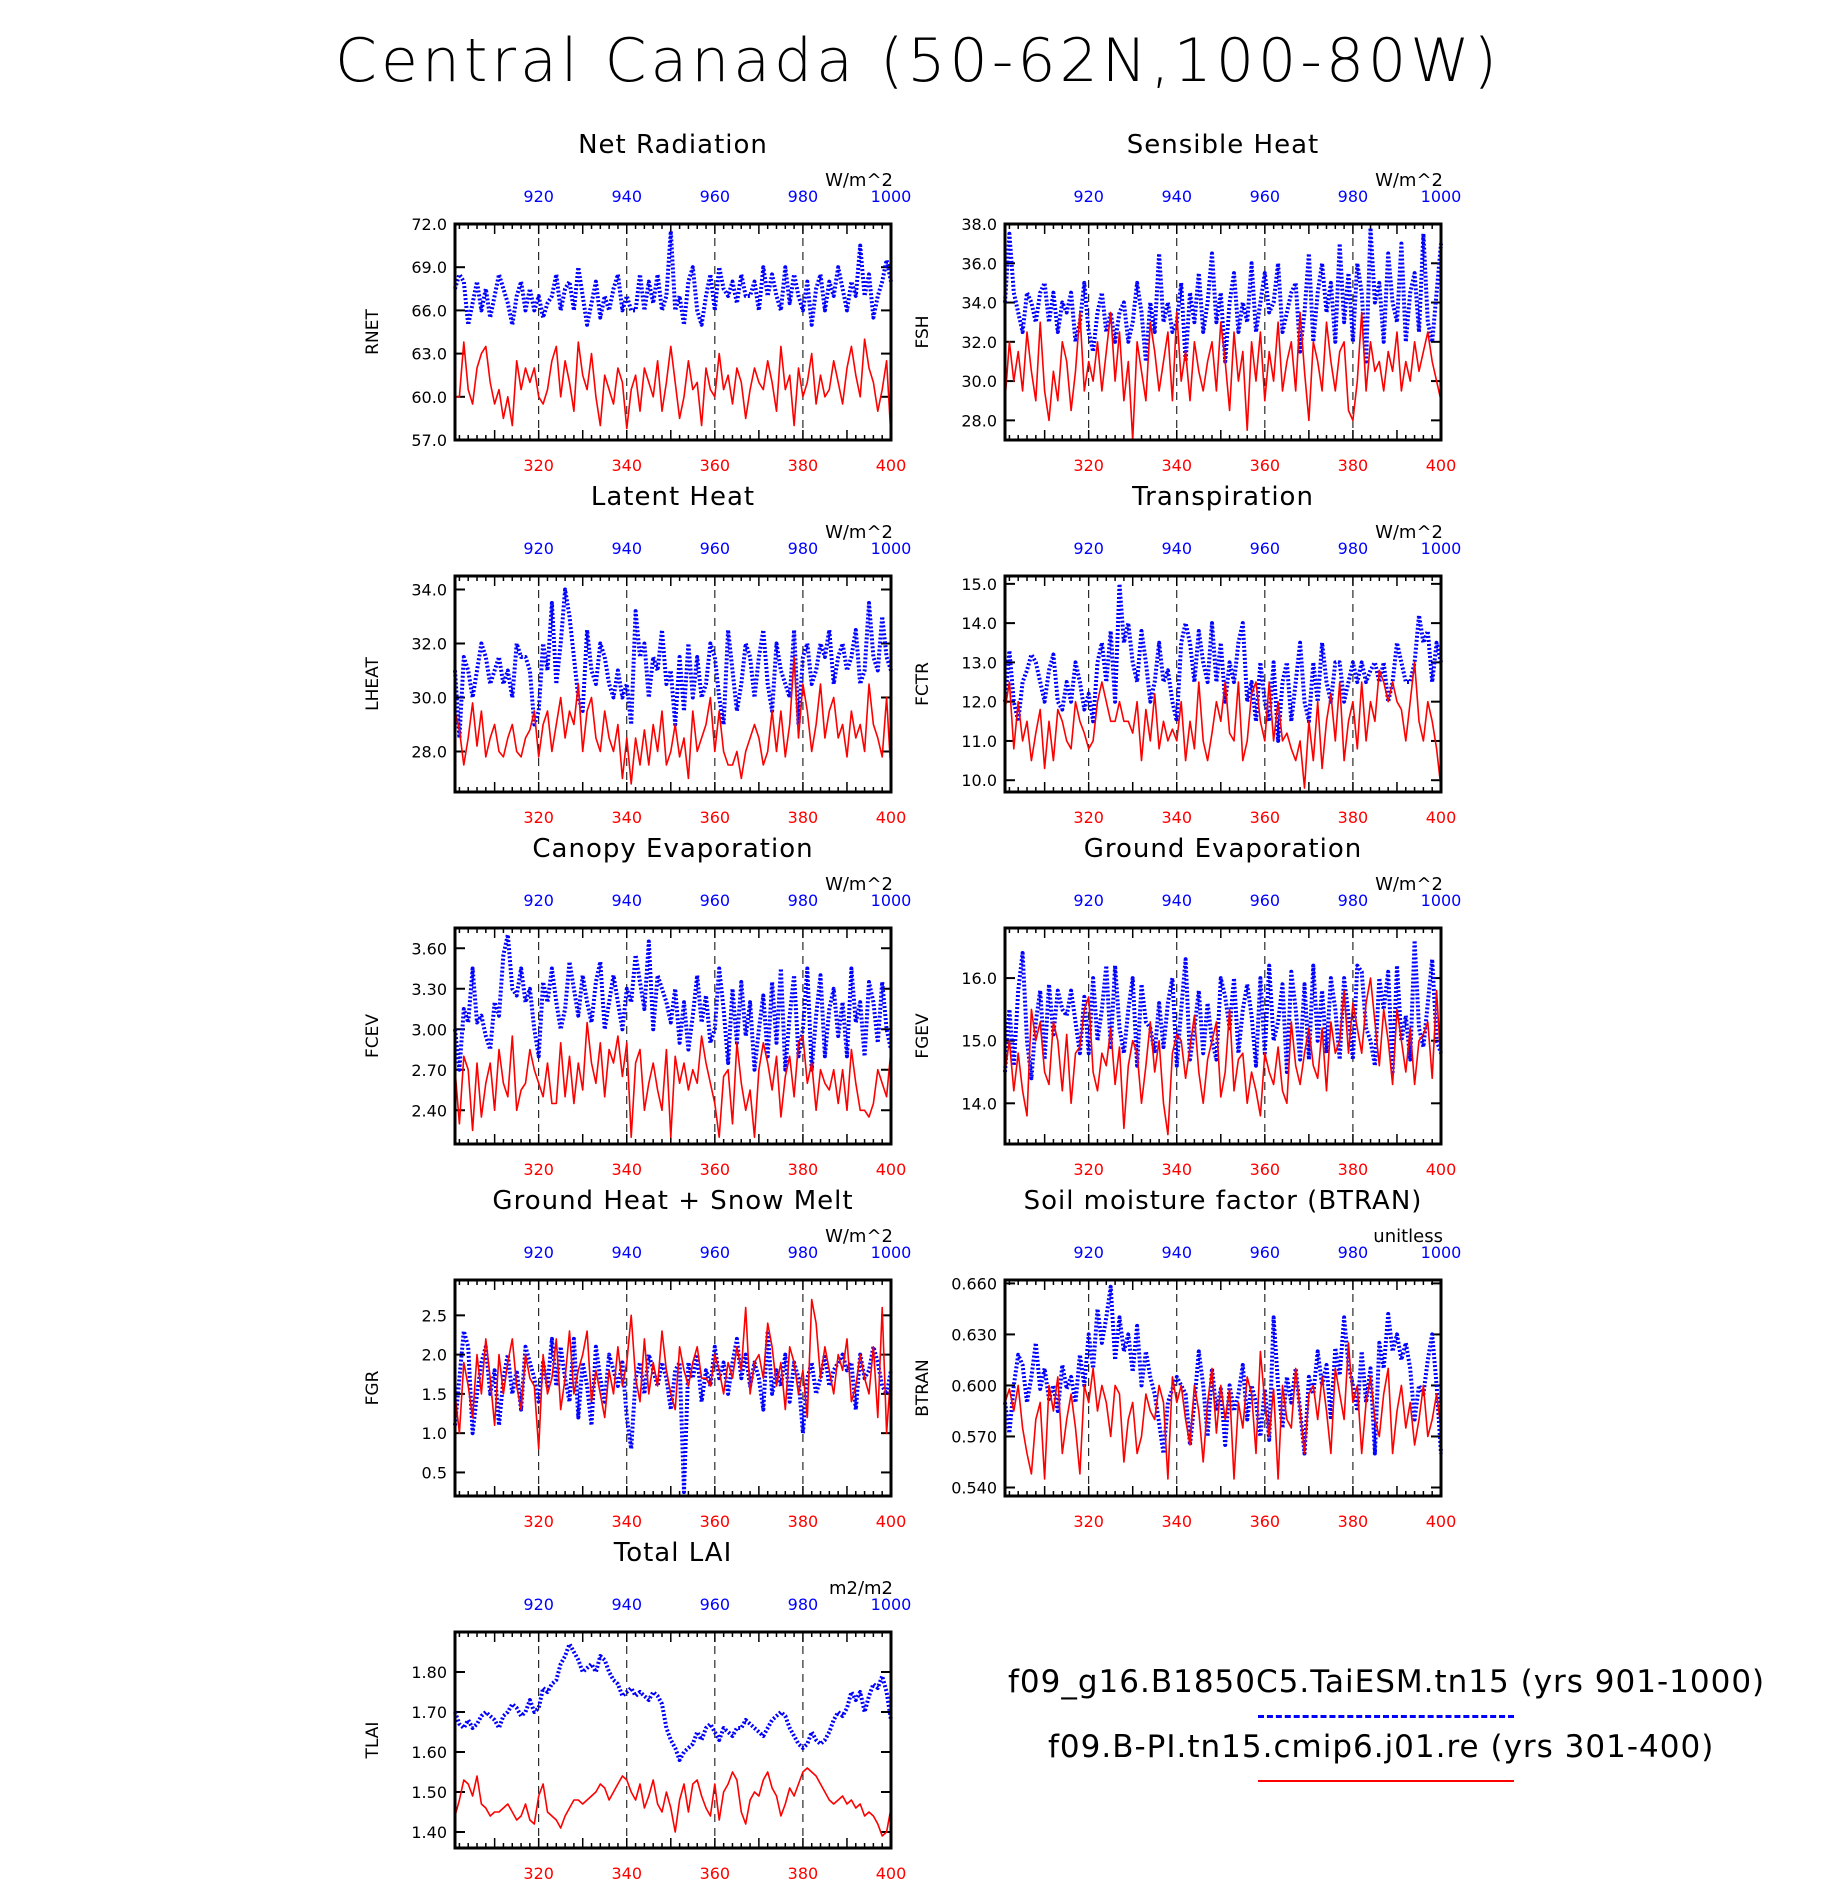 This screenshot has height=1884, width=1836. I want to click on y-axis-label: FCEV, so click(373, 1036).